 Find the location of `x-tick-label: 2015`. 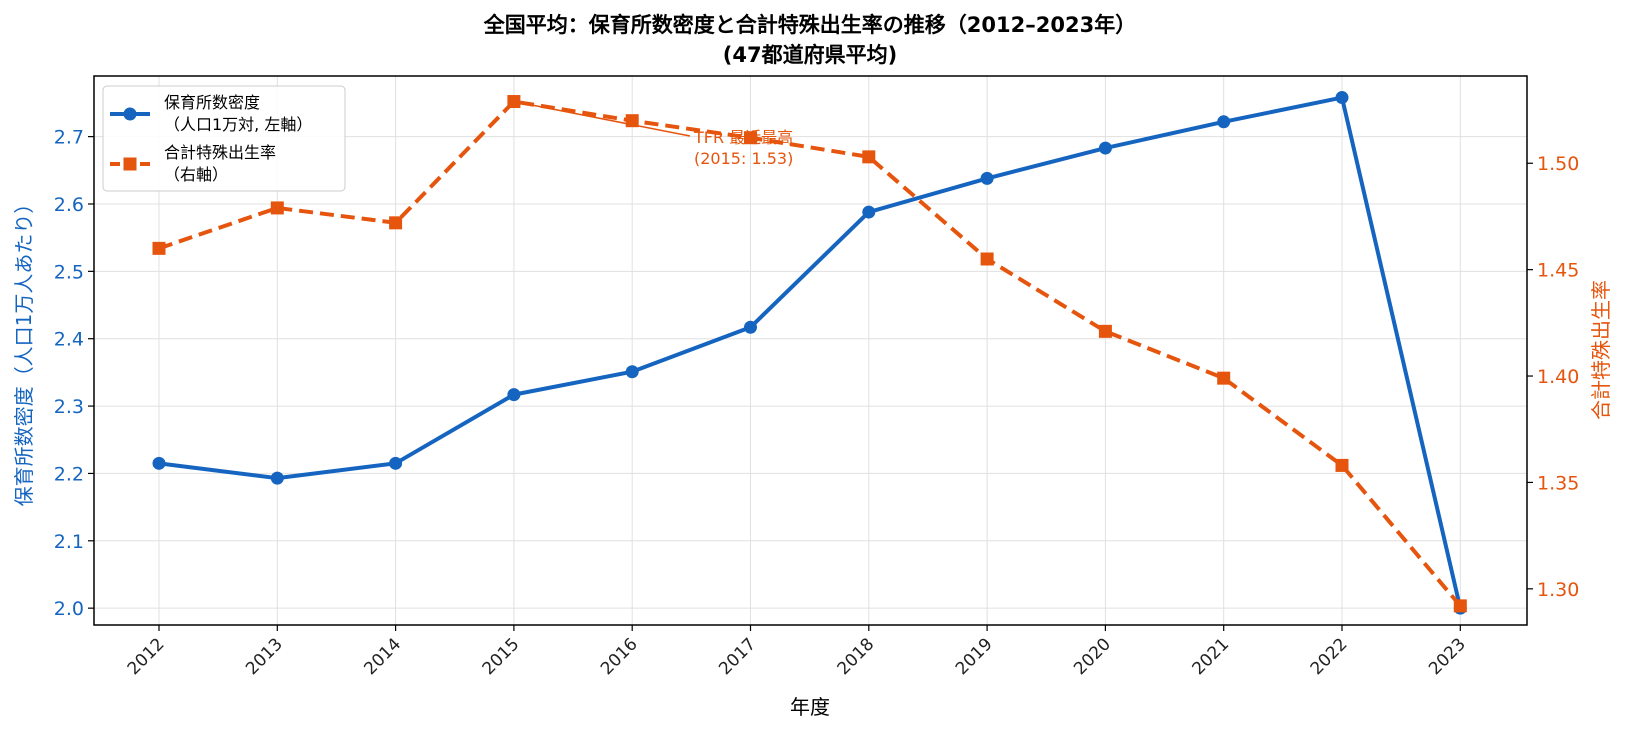

x-tick-label: 2015 is located at coordinates (501, 656).